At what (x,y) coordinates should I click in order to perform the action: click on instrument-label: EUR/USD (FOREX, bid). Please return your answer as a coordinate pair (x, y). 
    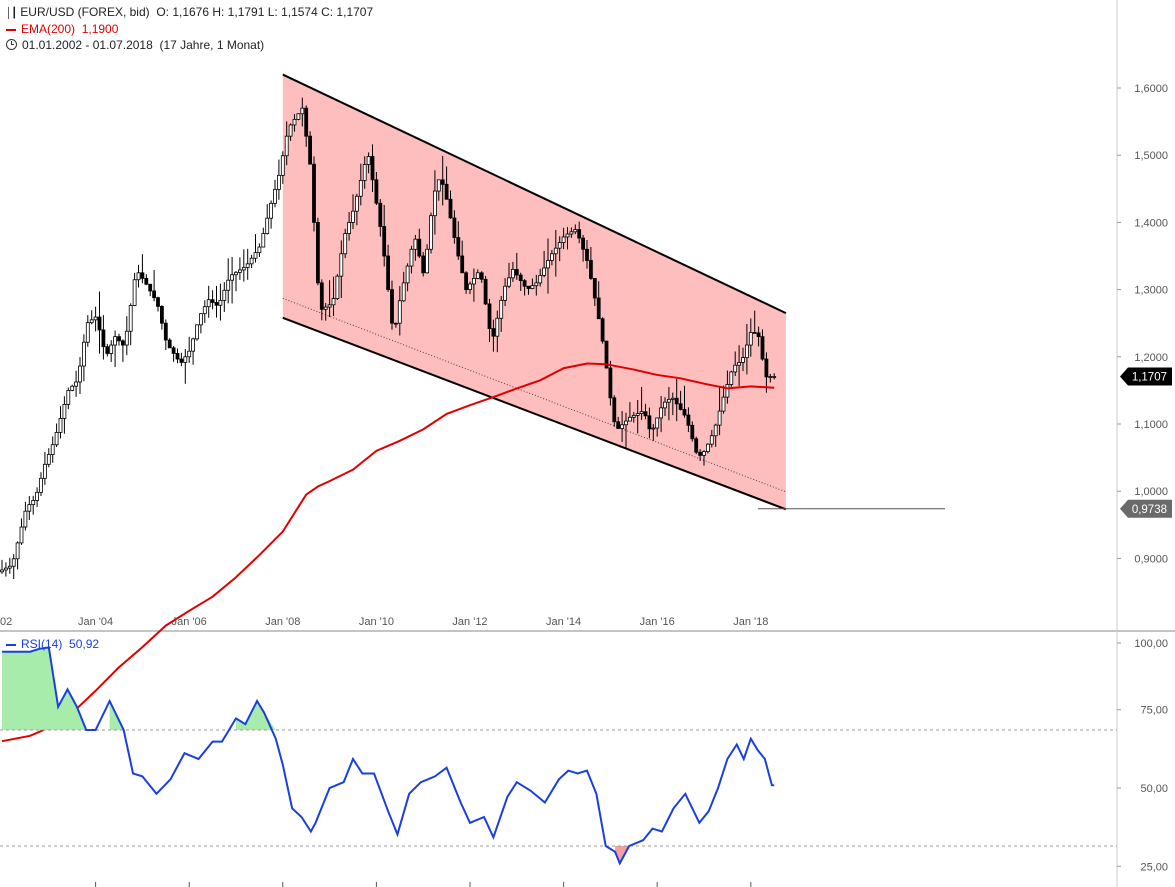
    Looking at the image, I should click on (85, 12).